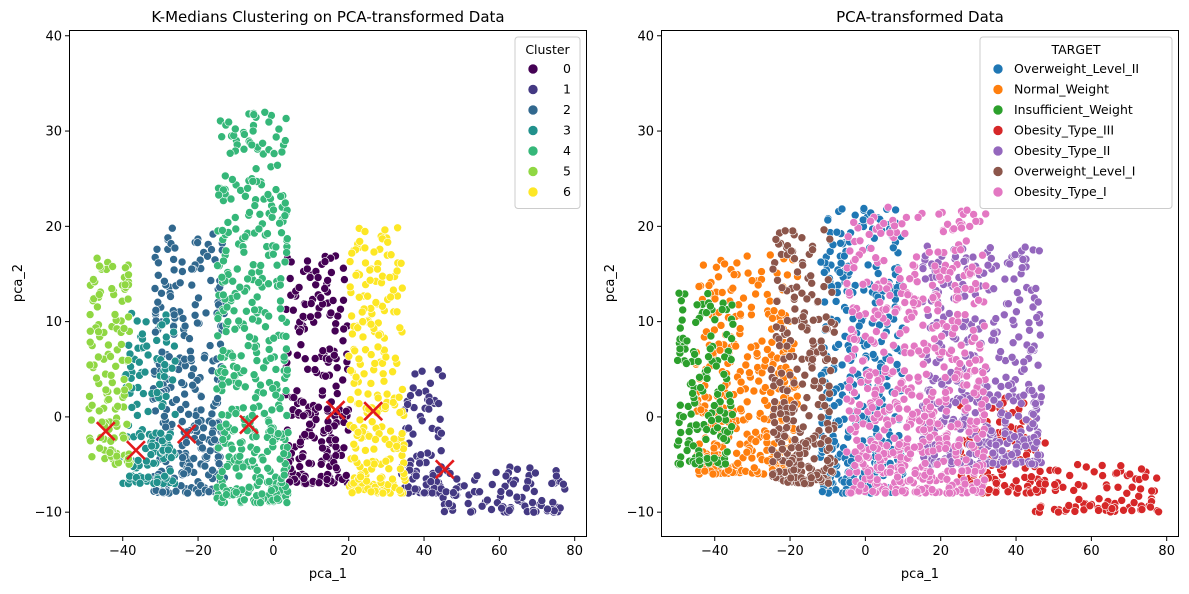  Describe the element at coordinates (567, 191) in the screenshot. I see `legend-label: 6` at that location.